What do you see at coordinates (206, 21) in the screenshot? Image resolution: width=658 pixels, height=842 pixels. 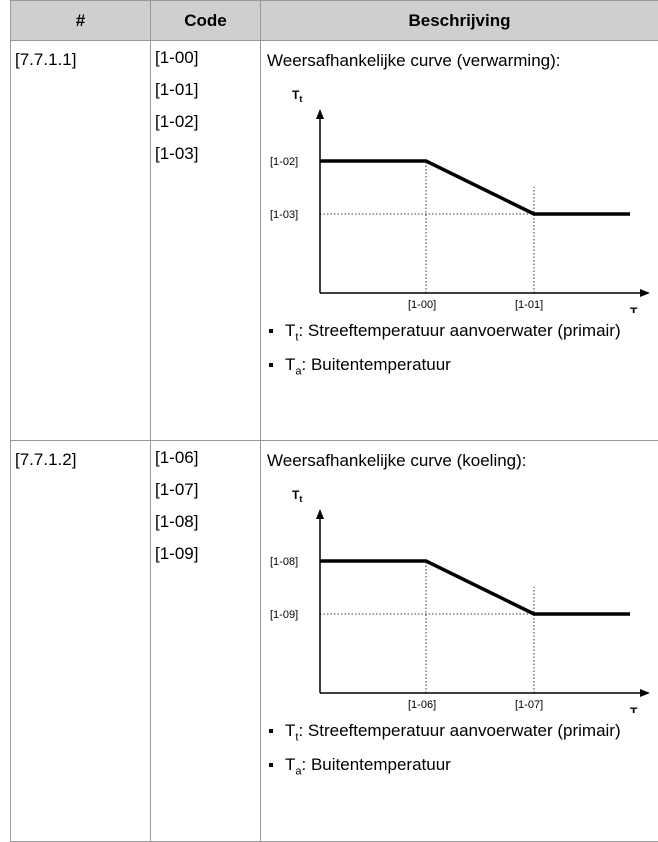 I see `header-code: Code` at bounding box center [206, 21].